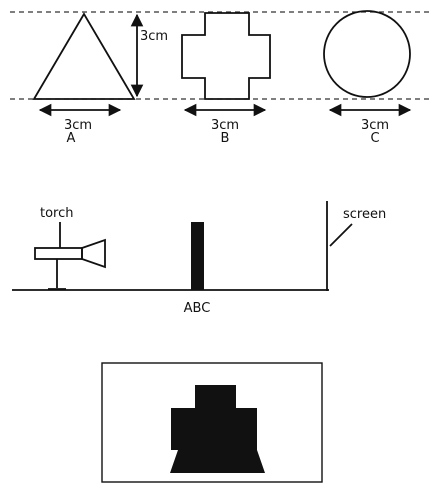 This screenshot has height=493, width=443. I want to click on screen-label-pointer, so click(341, 235).